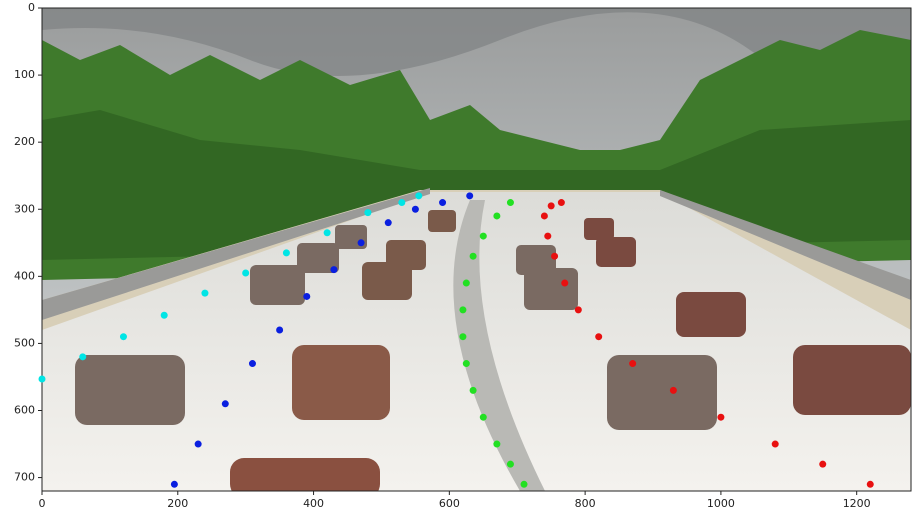  Describe the element at coordinates (24, 275) in the screenshot. I see `y-tick-label: 400` at that location.